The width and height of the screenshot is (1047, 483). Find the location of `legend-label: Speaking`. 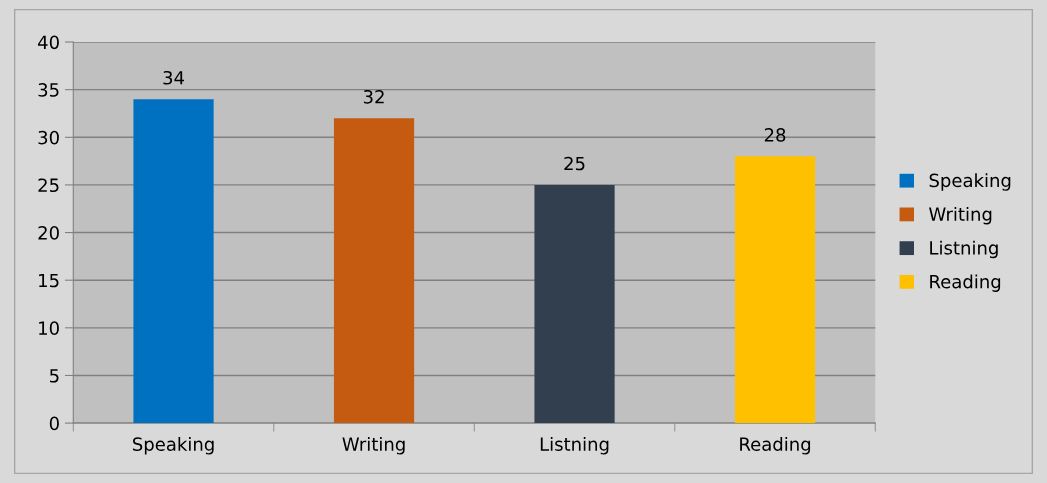

legend-label: Speaking is located at coordinates (970, 182).